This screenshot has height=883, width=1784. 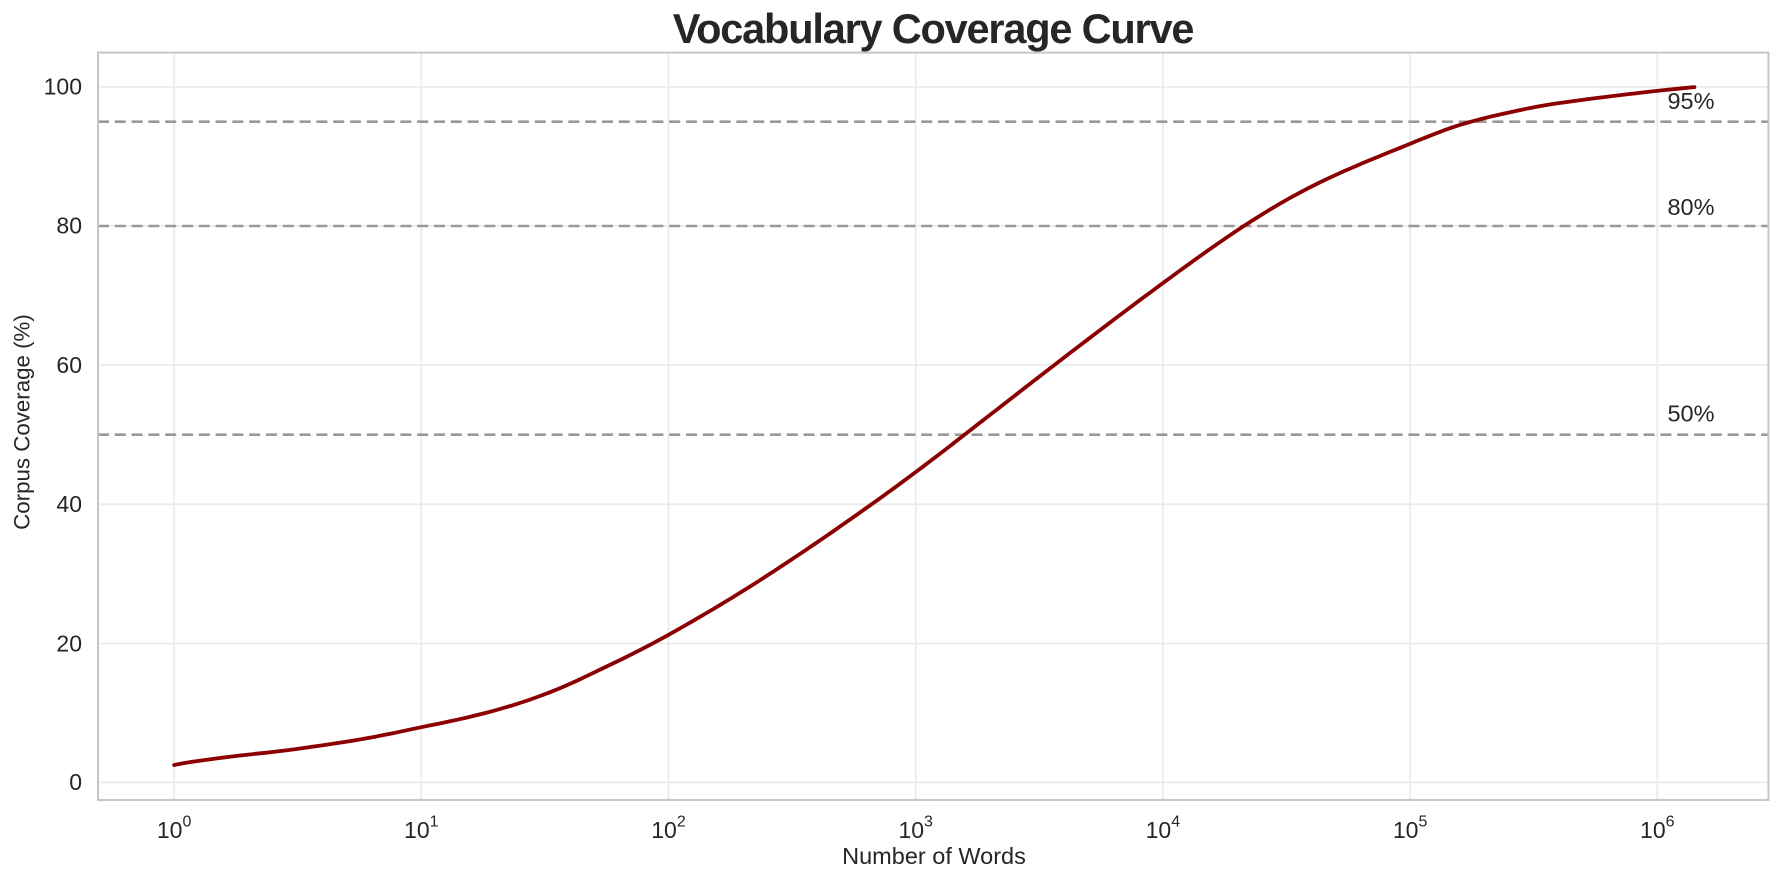 I want to click on svg-text: 10⁶, so click(x=1657, y=829).